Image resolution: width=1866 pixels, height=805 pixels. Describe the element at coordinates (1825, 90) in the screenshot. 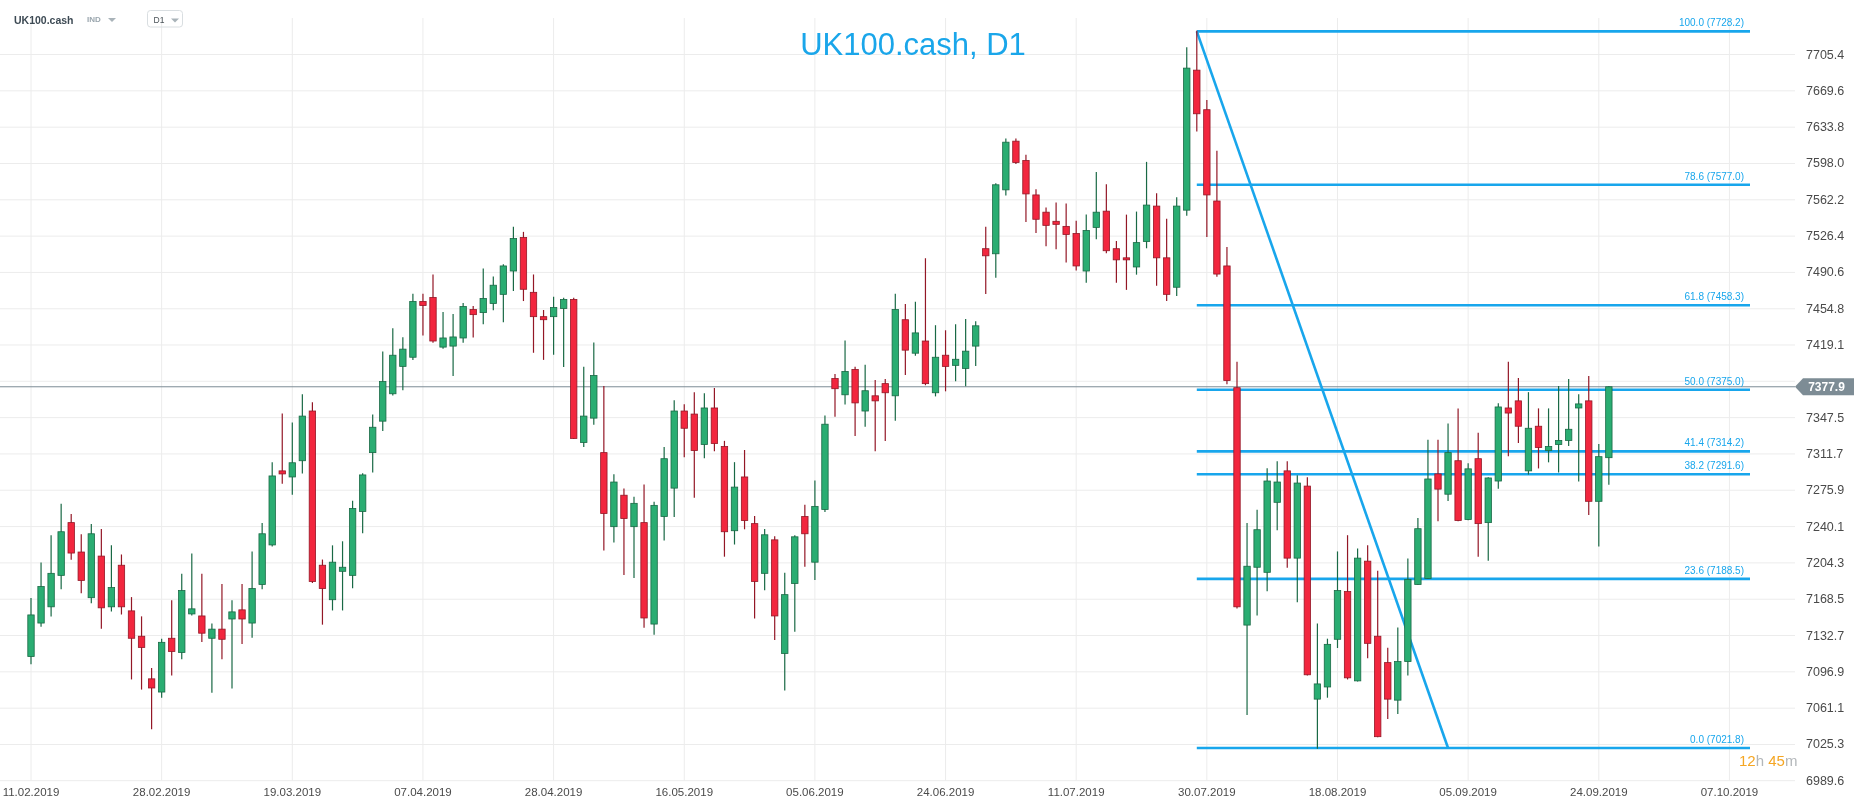

I see `y-tick-label: 7669.6` at that location.